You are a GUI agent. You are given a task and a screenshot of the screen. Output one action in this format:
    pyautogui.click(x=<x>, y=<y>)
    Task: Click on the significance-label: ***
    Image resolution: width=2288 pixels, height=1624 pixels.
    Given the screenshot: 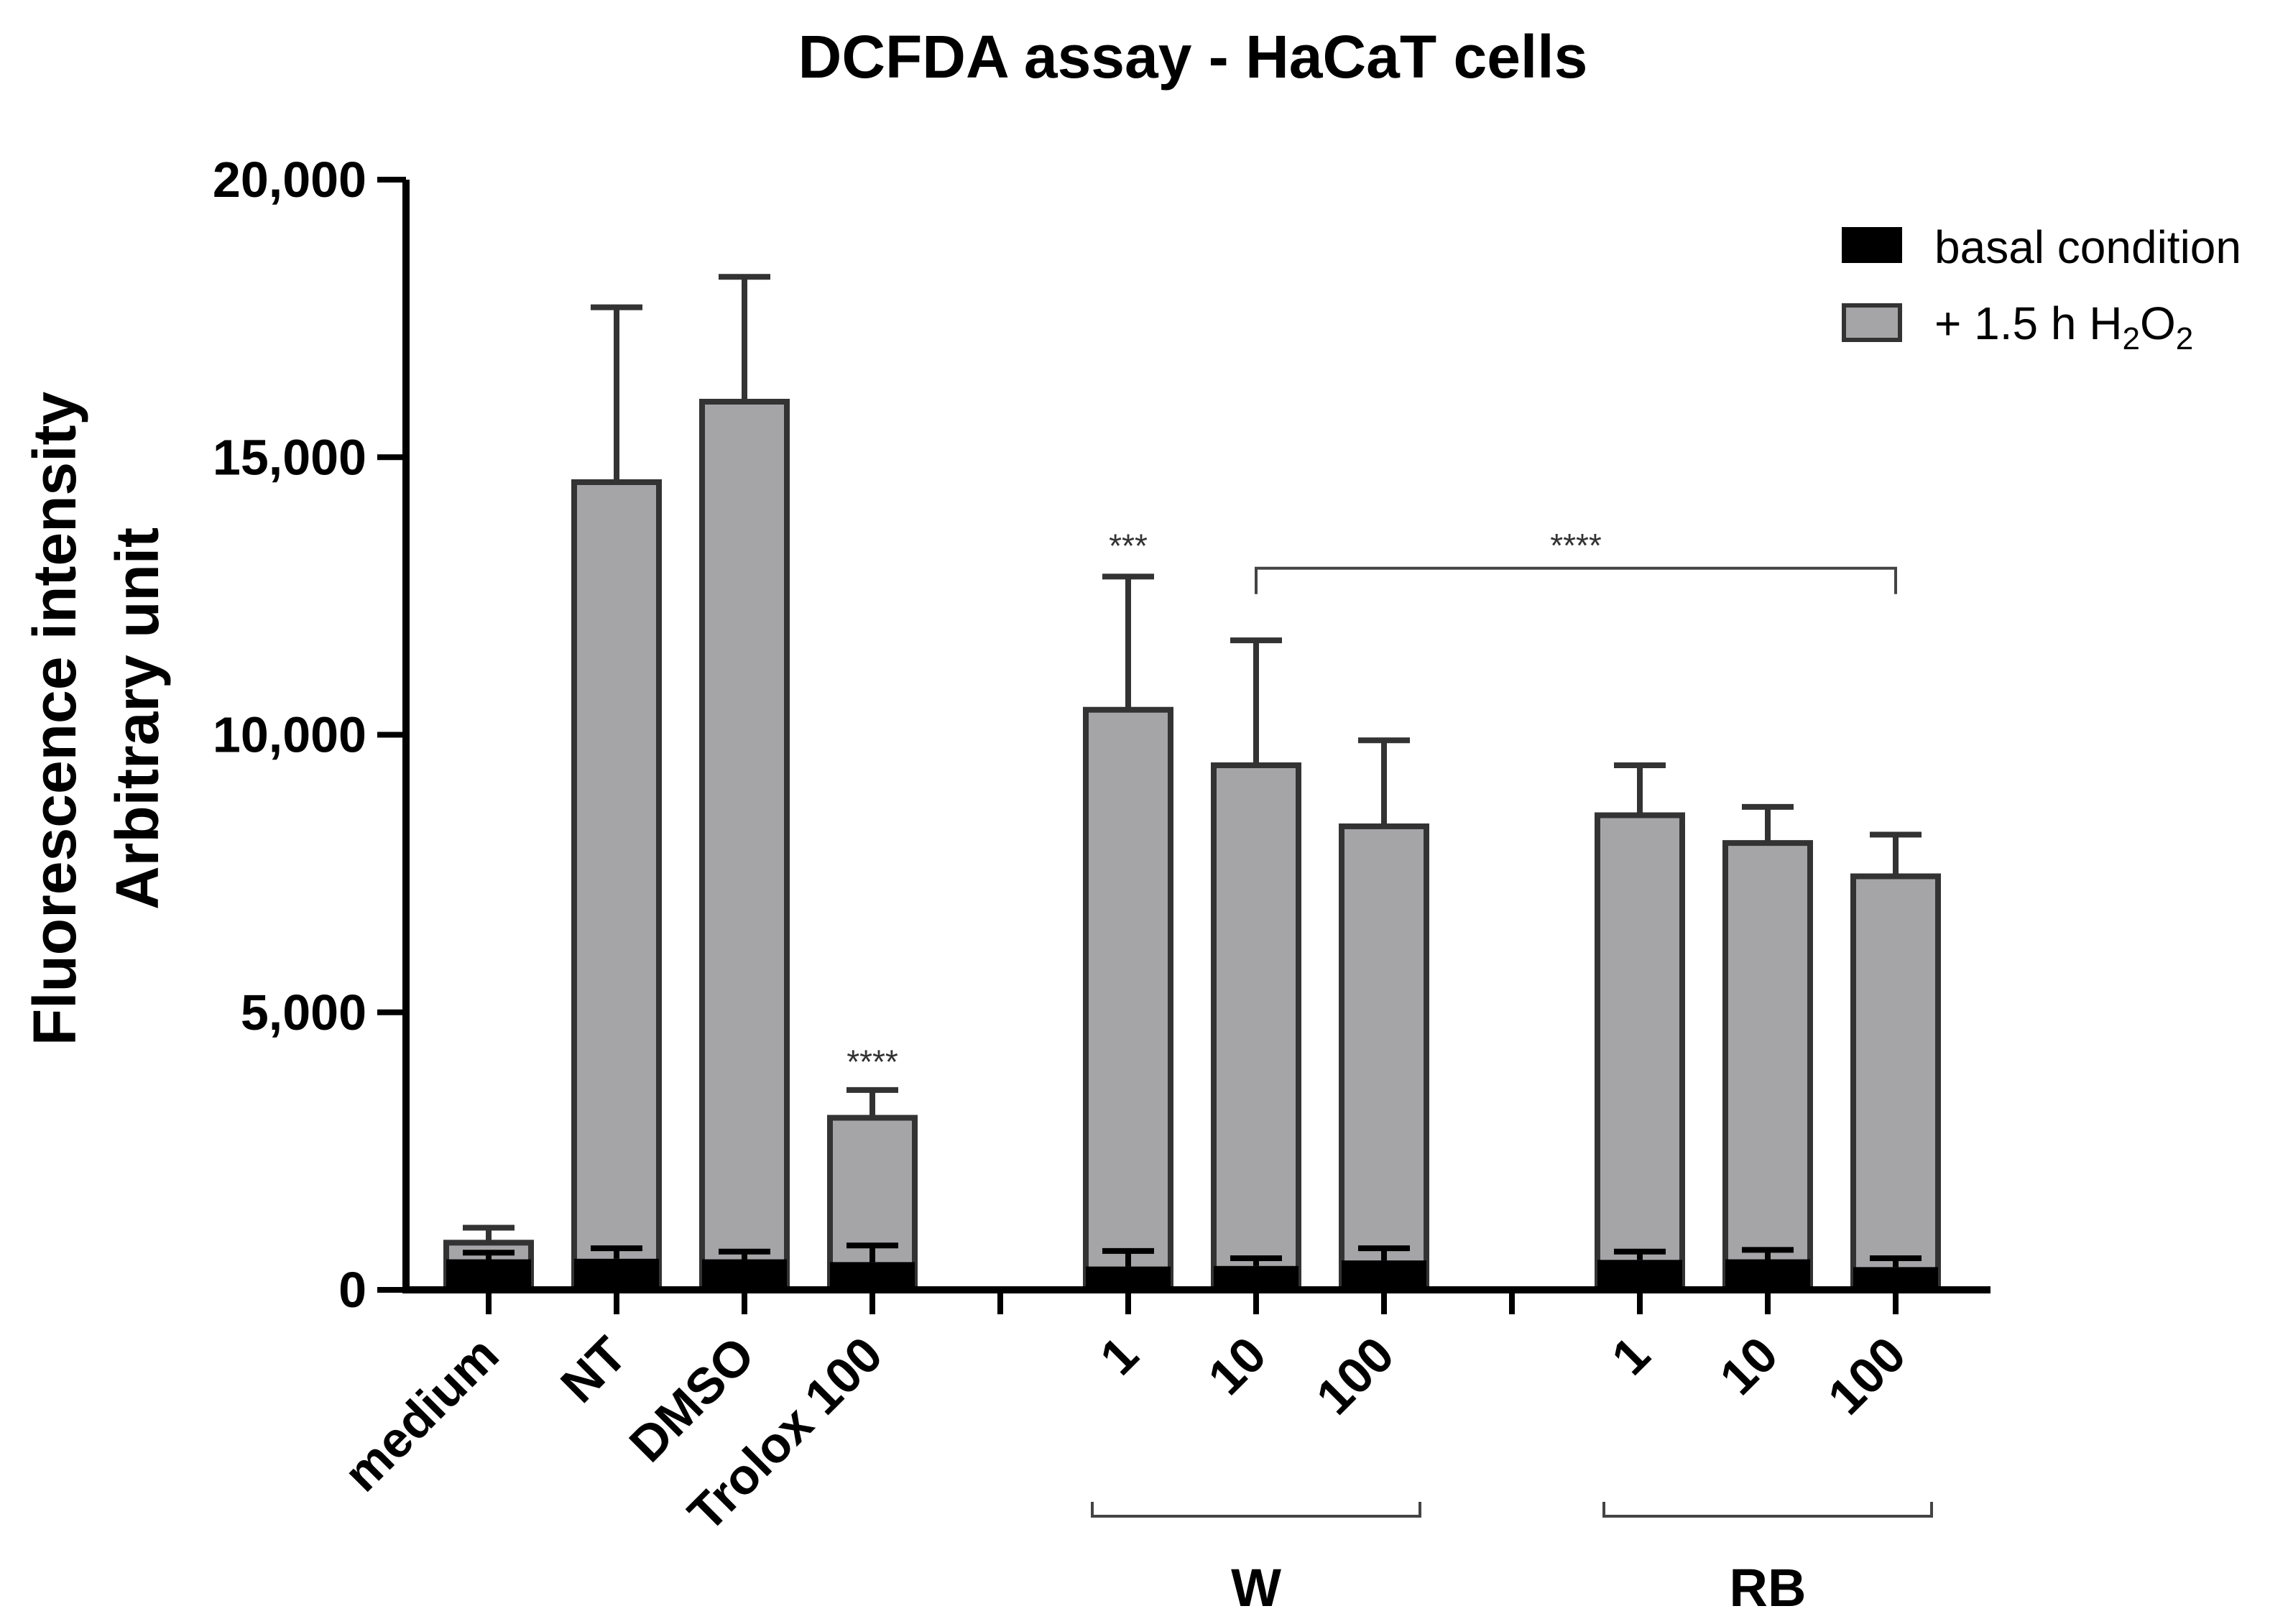 What is the action you would take?
    pyautogui.click(x=1128, y=545)
    